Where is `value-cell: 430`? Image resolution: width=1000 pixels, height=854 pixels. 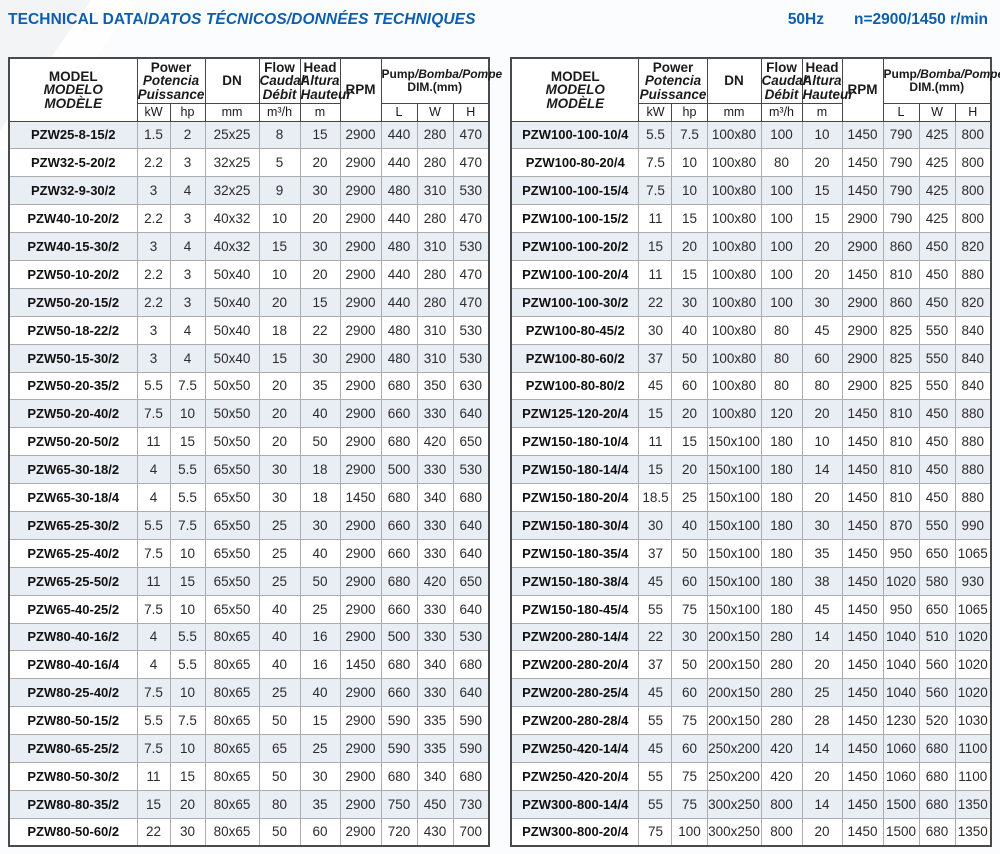 value-cell: 430 is located at coordinates (435, 832).